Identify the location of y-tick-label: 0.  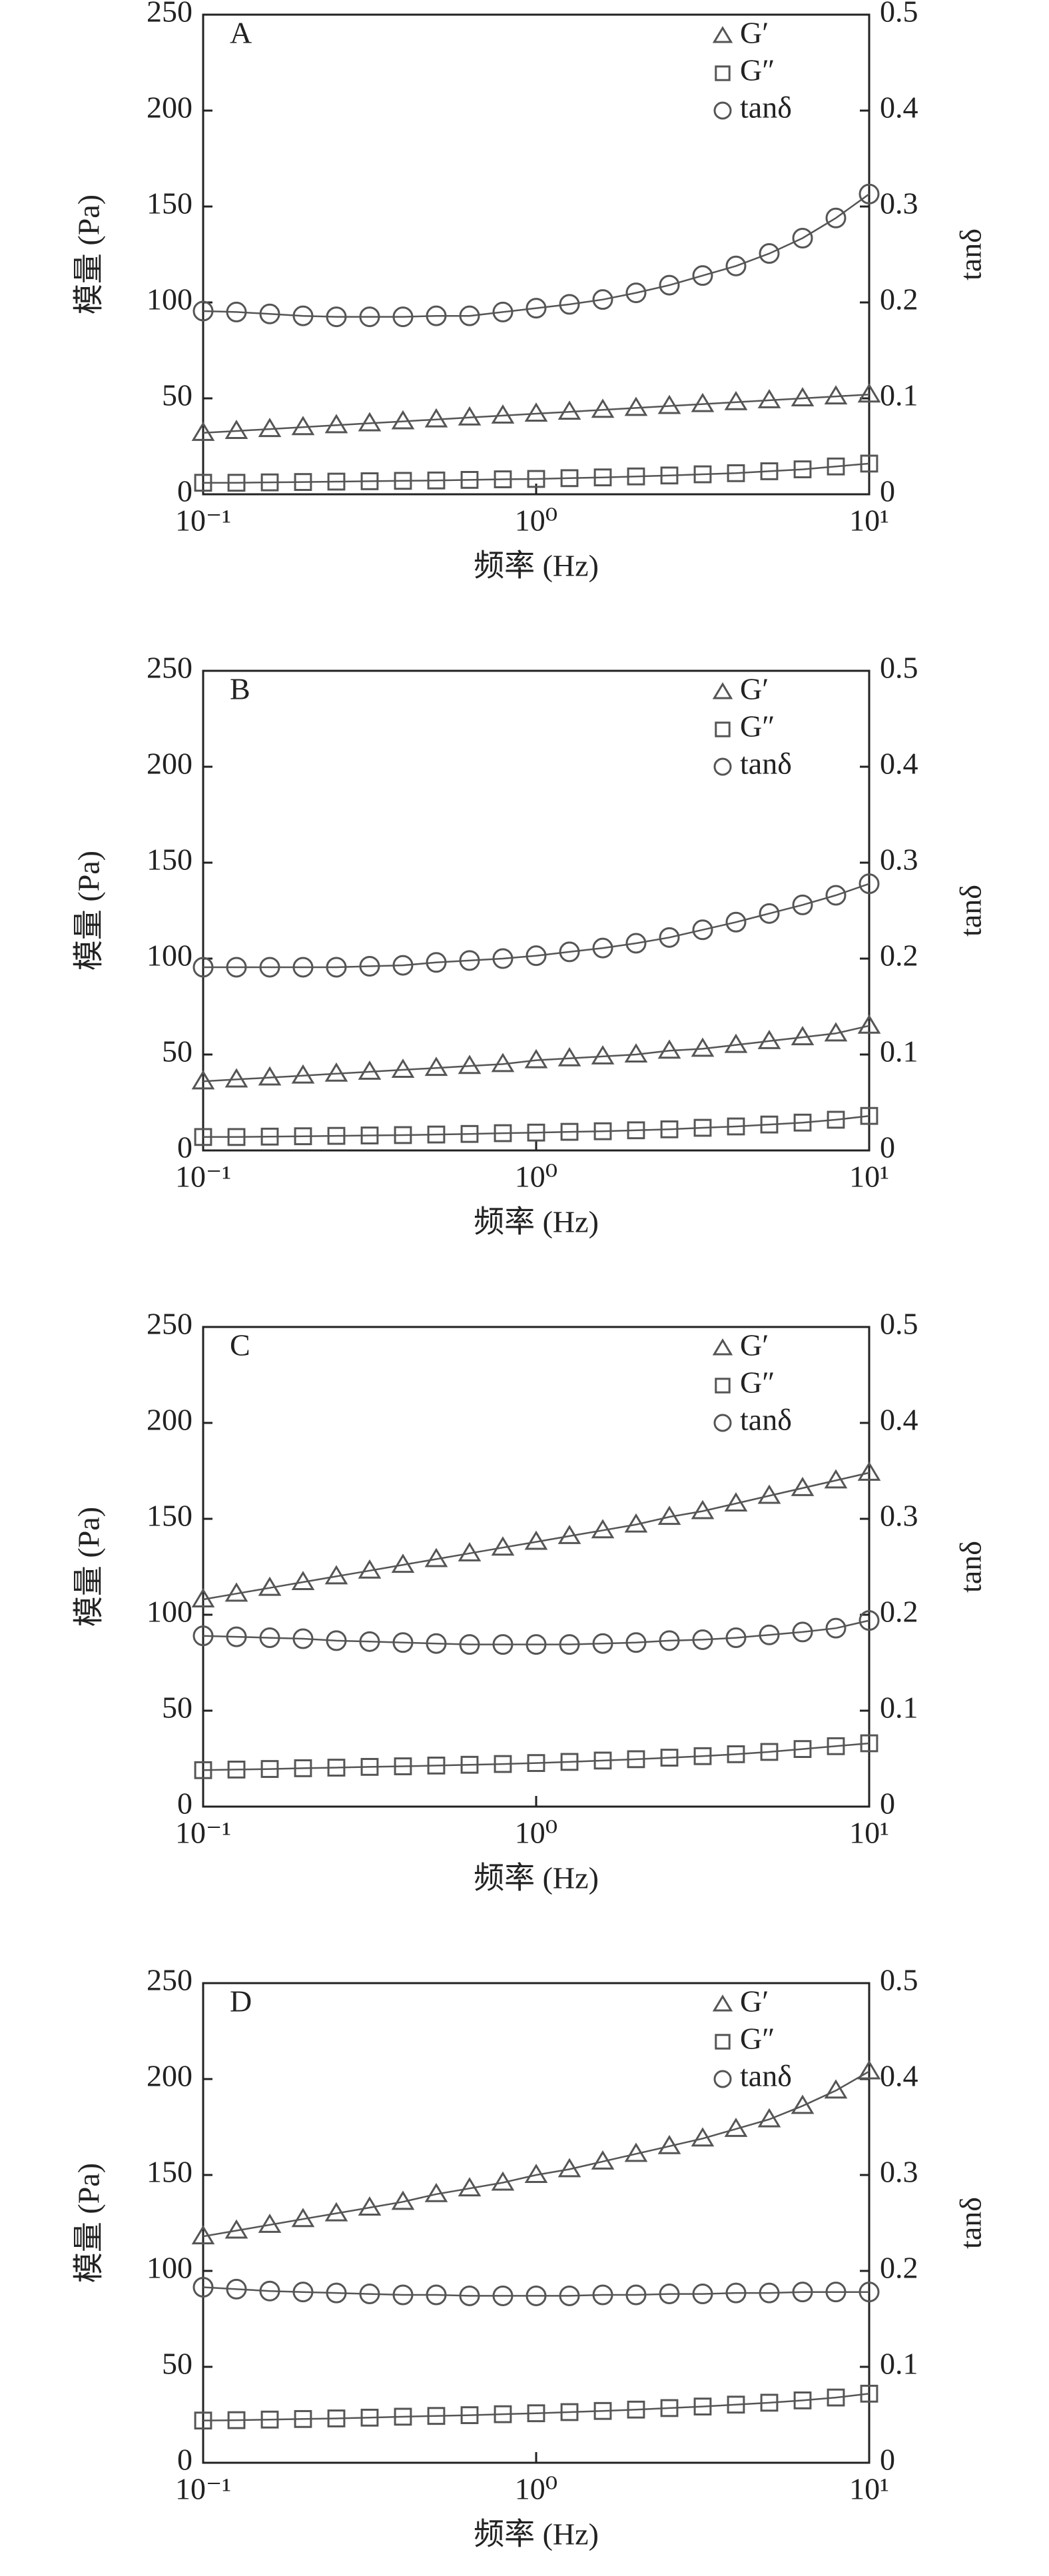
(185, 491).